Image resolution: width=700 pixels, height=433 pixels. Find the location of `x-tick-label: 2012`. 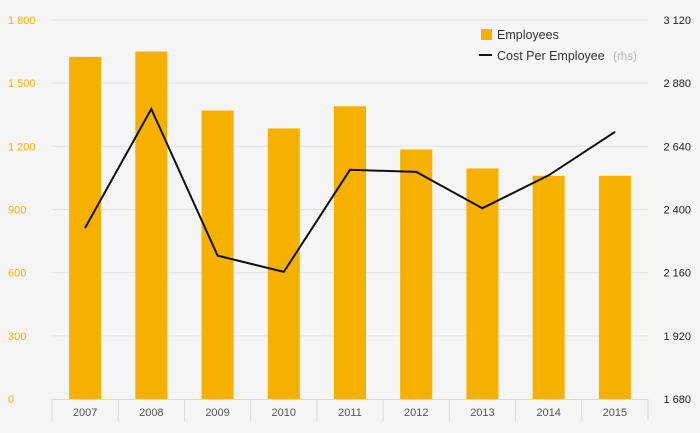

x-tick-label: 2012 is located at coordinates (416, 413).